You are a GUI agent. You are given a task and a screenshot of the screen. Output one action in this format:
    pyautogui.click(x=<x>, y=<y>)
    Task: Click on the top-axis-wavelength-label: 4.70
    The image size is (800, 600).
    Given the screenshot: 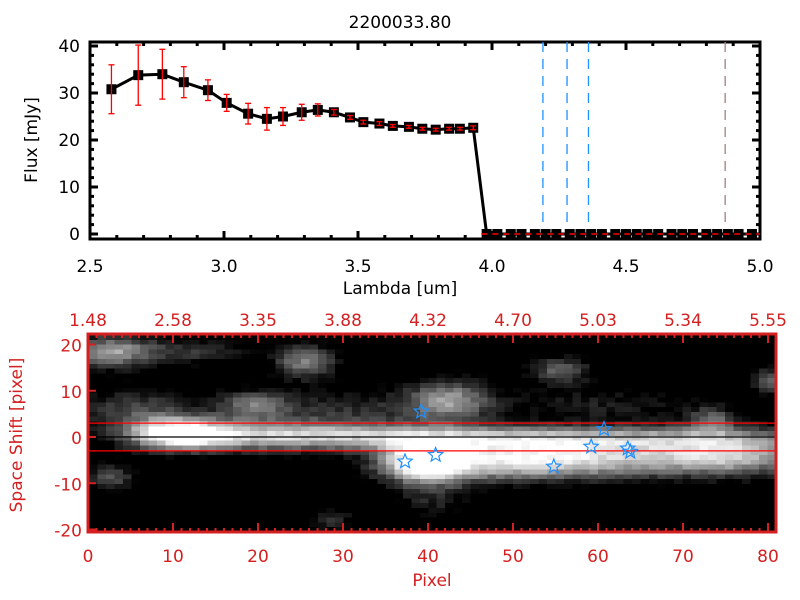 What is the action you would take?
    pyautogui.click(x=513, y=321)
    